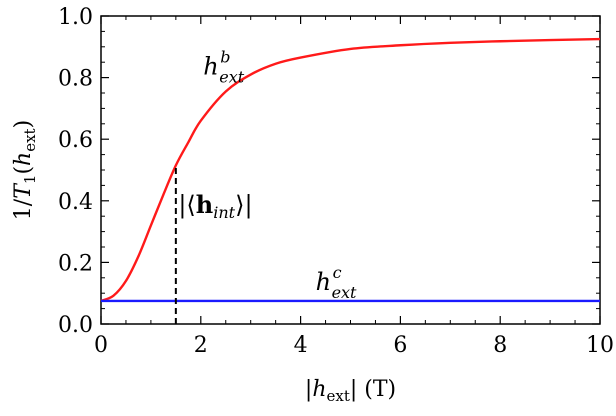 The height and width of the screenshot is (416, 616). What do you see at coordinates (75, 17) in the screenshot?
I see `y-tick-label: 1.0` at bounding box center [75, 17].